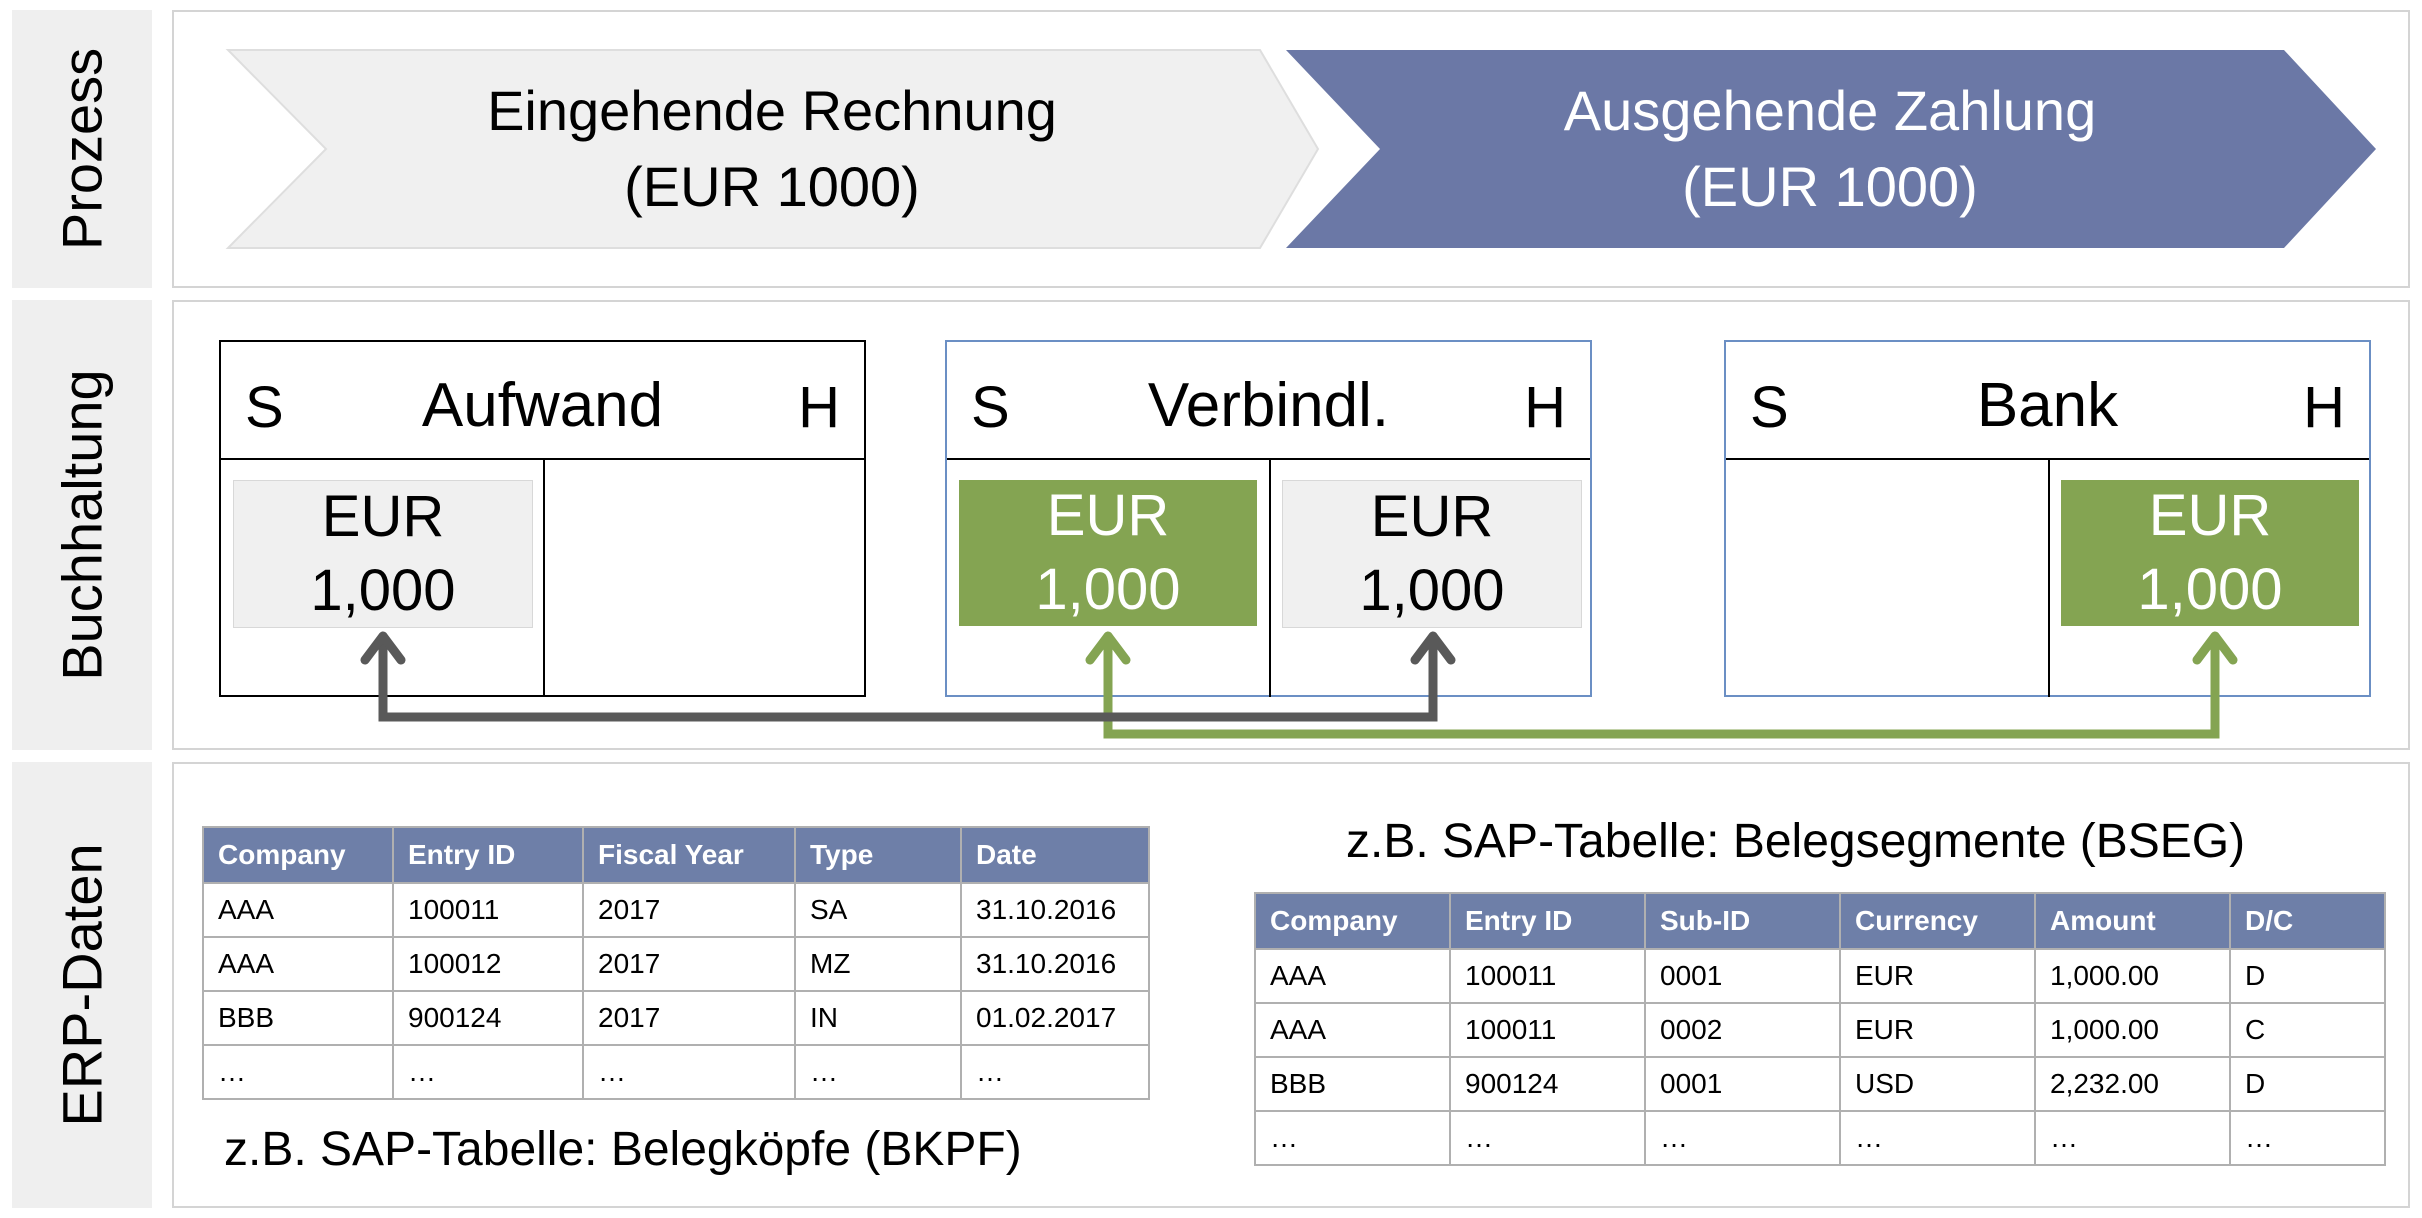  Describe the element at coordinates (1545, 407) in the screenshot. I see `liabilities-credit-label: H` at that location.